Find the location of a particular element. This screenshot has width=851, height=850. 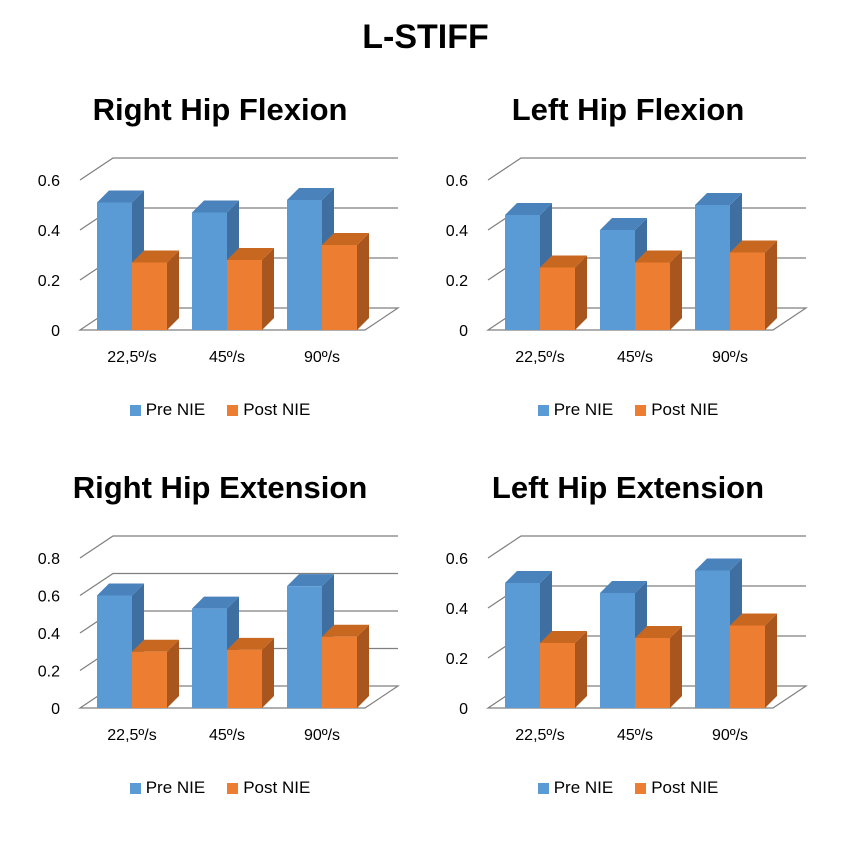

chart-title: Left Hip Extension is located at coordinates (628, 487).